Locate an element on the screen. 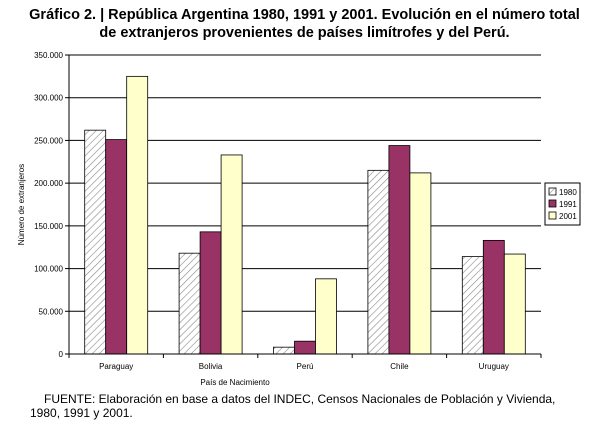  bar-1980-uruguay is located at coordinates (472, 305).